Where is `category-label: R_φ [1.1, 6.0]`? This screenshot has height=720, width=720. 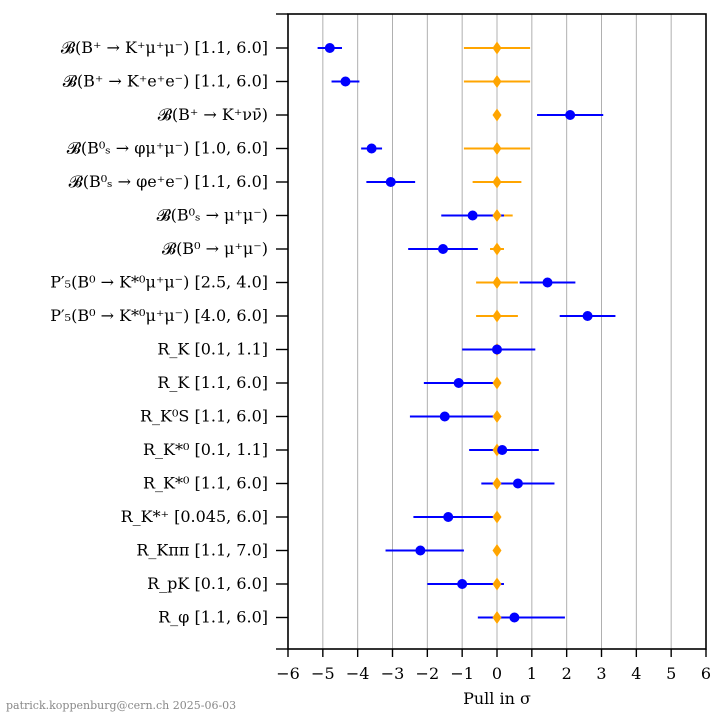 category-label: R_φ [1.1, 6.0] is located at coordinates (213, 617).